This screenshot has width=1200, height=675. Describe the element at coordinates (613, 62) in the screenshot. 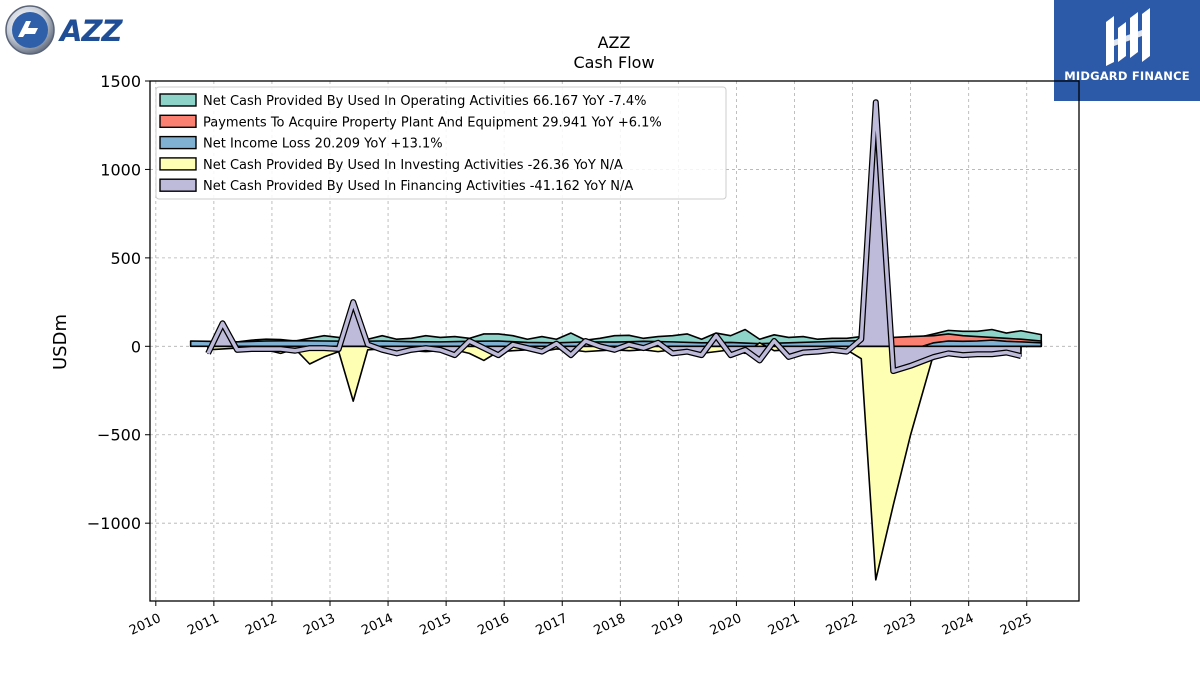

I see `chart-subtitle: Cash Flow` at that location.